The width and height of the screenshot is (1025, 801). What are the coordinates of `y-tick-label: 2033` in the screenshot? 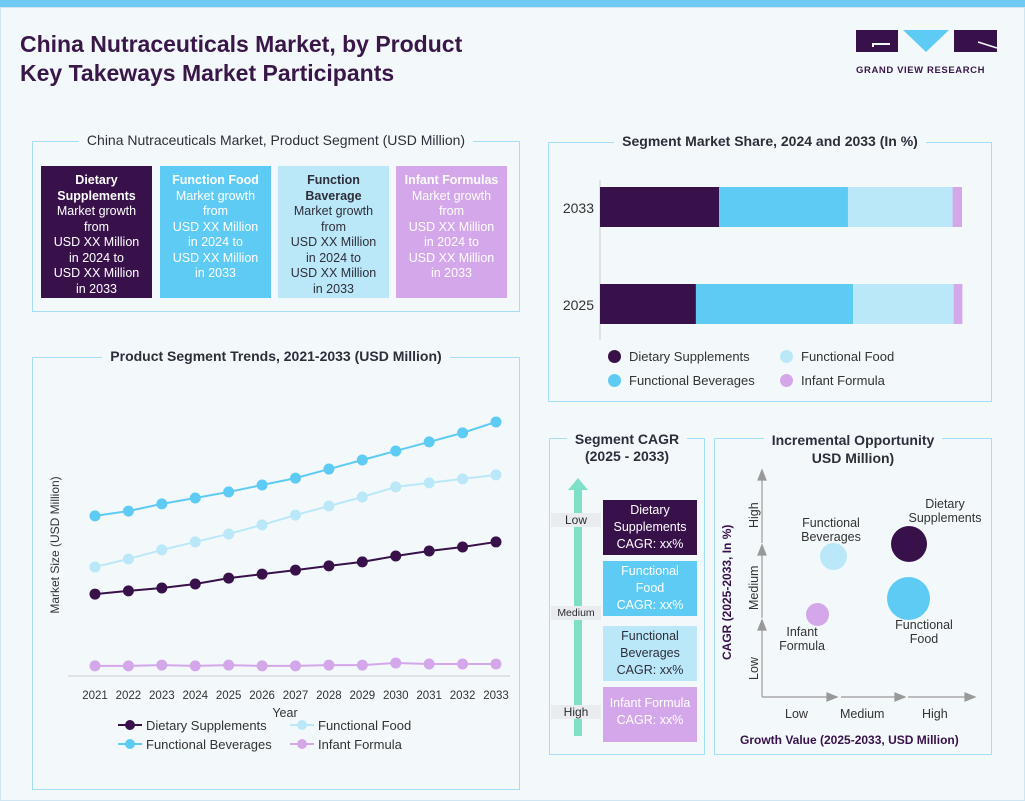 It's located at (578, 208).